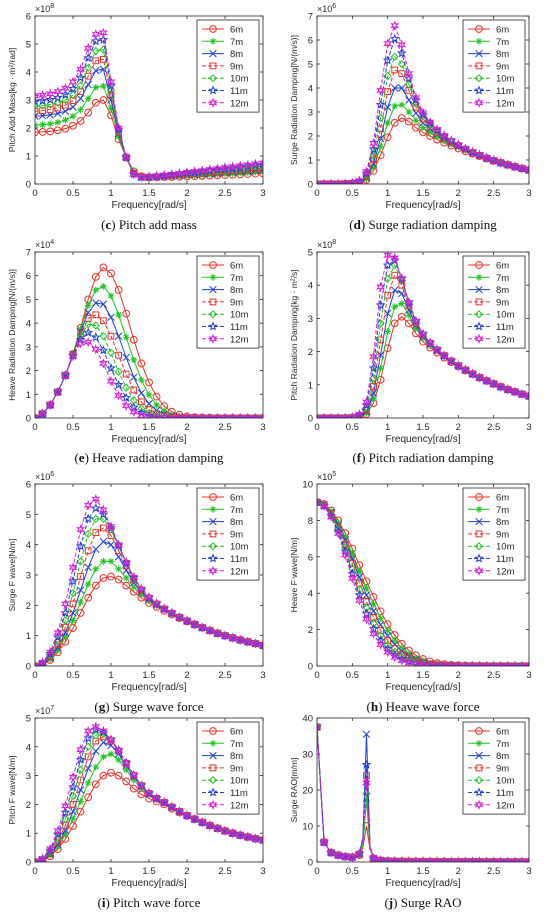  I want to click on y-tick-label: 4, so click(310, 594).